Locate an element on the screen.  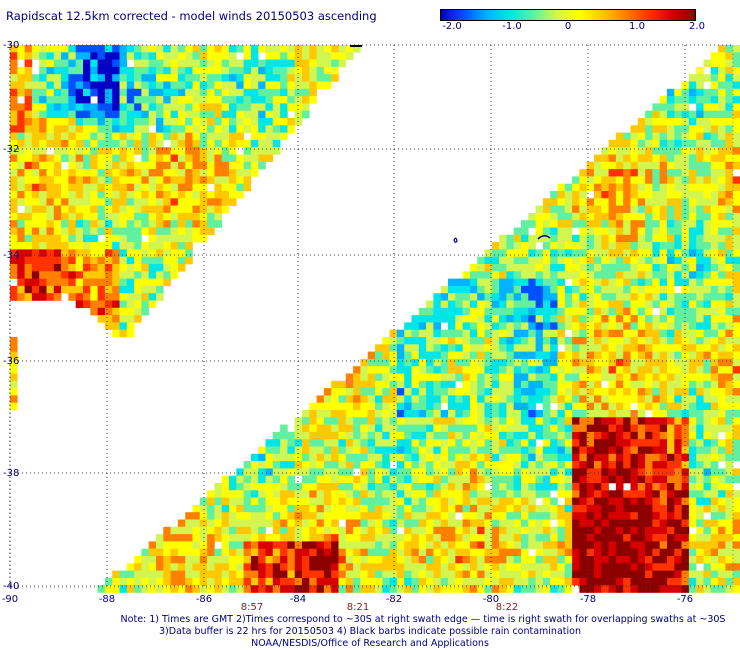
lon-label: -84 is located at coordinates (298, 599).